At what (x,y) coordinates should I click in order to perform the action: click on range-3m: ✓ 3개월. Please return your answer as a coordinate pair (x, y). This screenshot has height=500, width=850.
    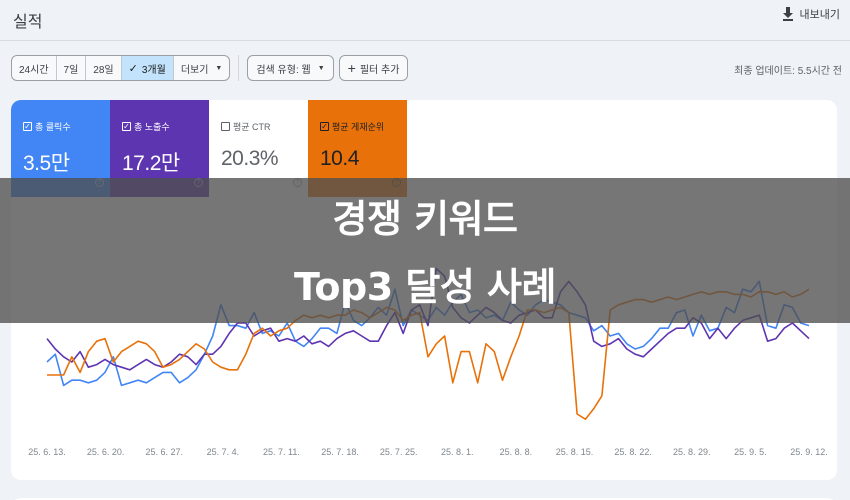
    Looking at the image, I should click on (147, 68).